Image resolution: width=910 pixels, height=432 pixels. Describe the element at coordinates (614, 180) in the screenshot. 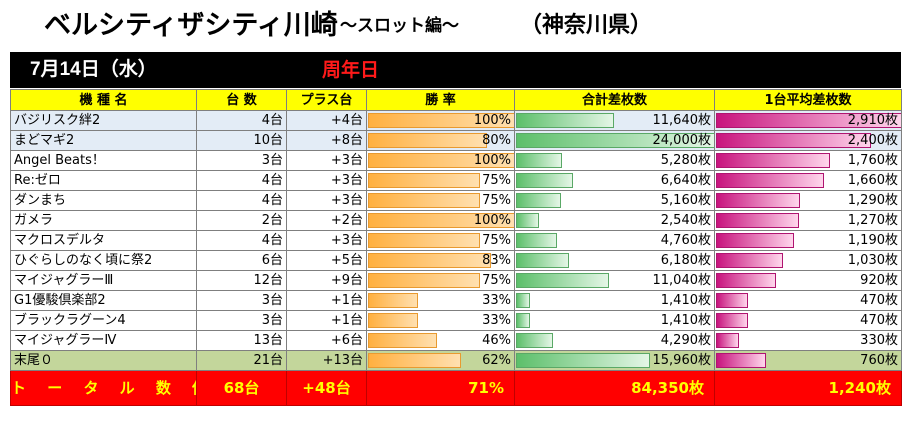

I see `total-diff-cell: 6,640枚` at that location.